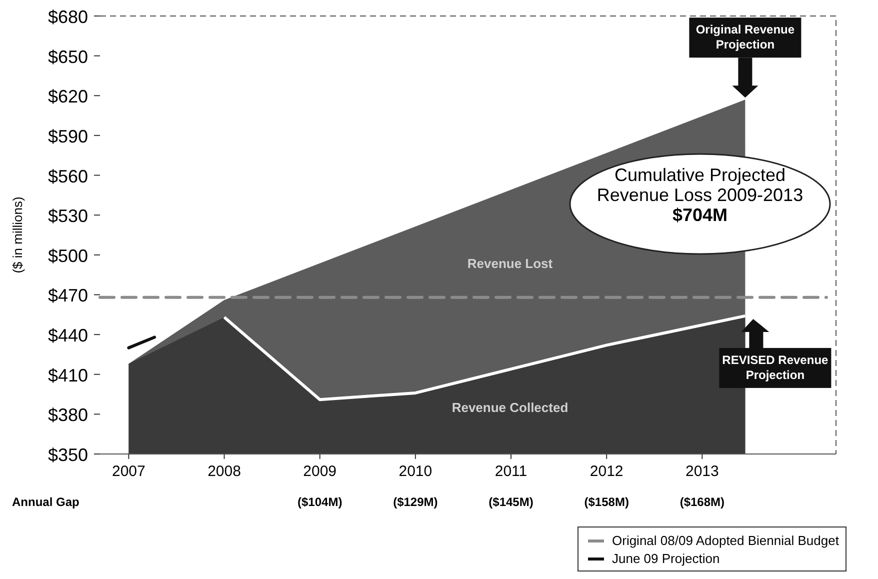 This screenshot has height=579, width=878. Describe the element at coordinates (606, 502) in the screenshot. I see `text: ($158M)` at that location.